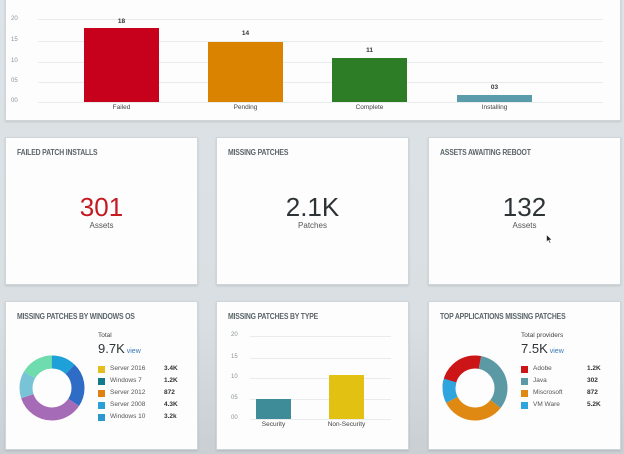 This screenshot has height=454, width=624. I want to click on card-title: TOP APPLICATIONS MISSING PATCHES, so click(503, 316).